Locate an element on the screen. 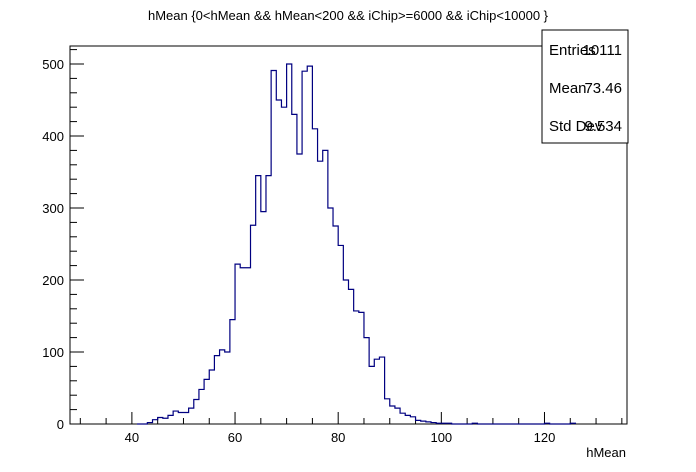  stats-mean-value: 73.46 is located at coordinates (603, 88).